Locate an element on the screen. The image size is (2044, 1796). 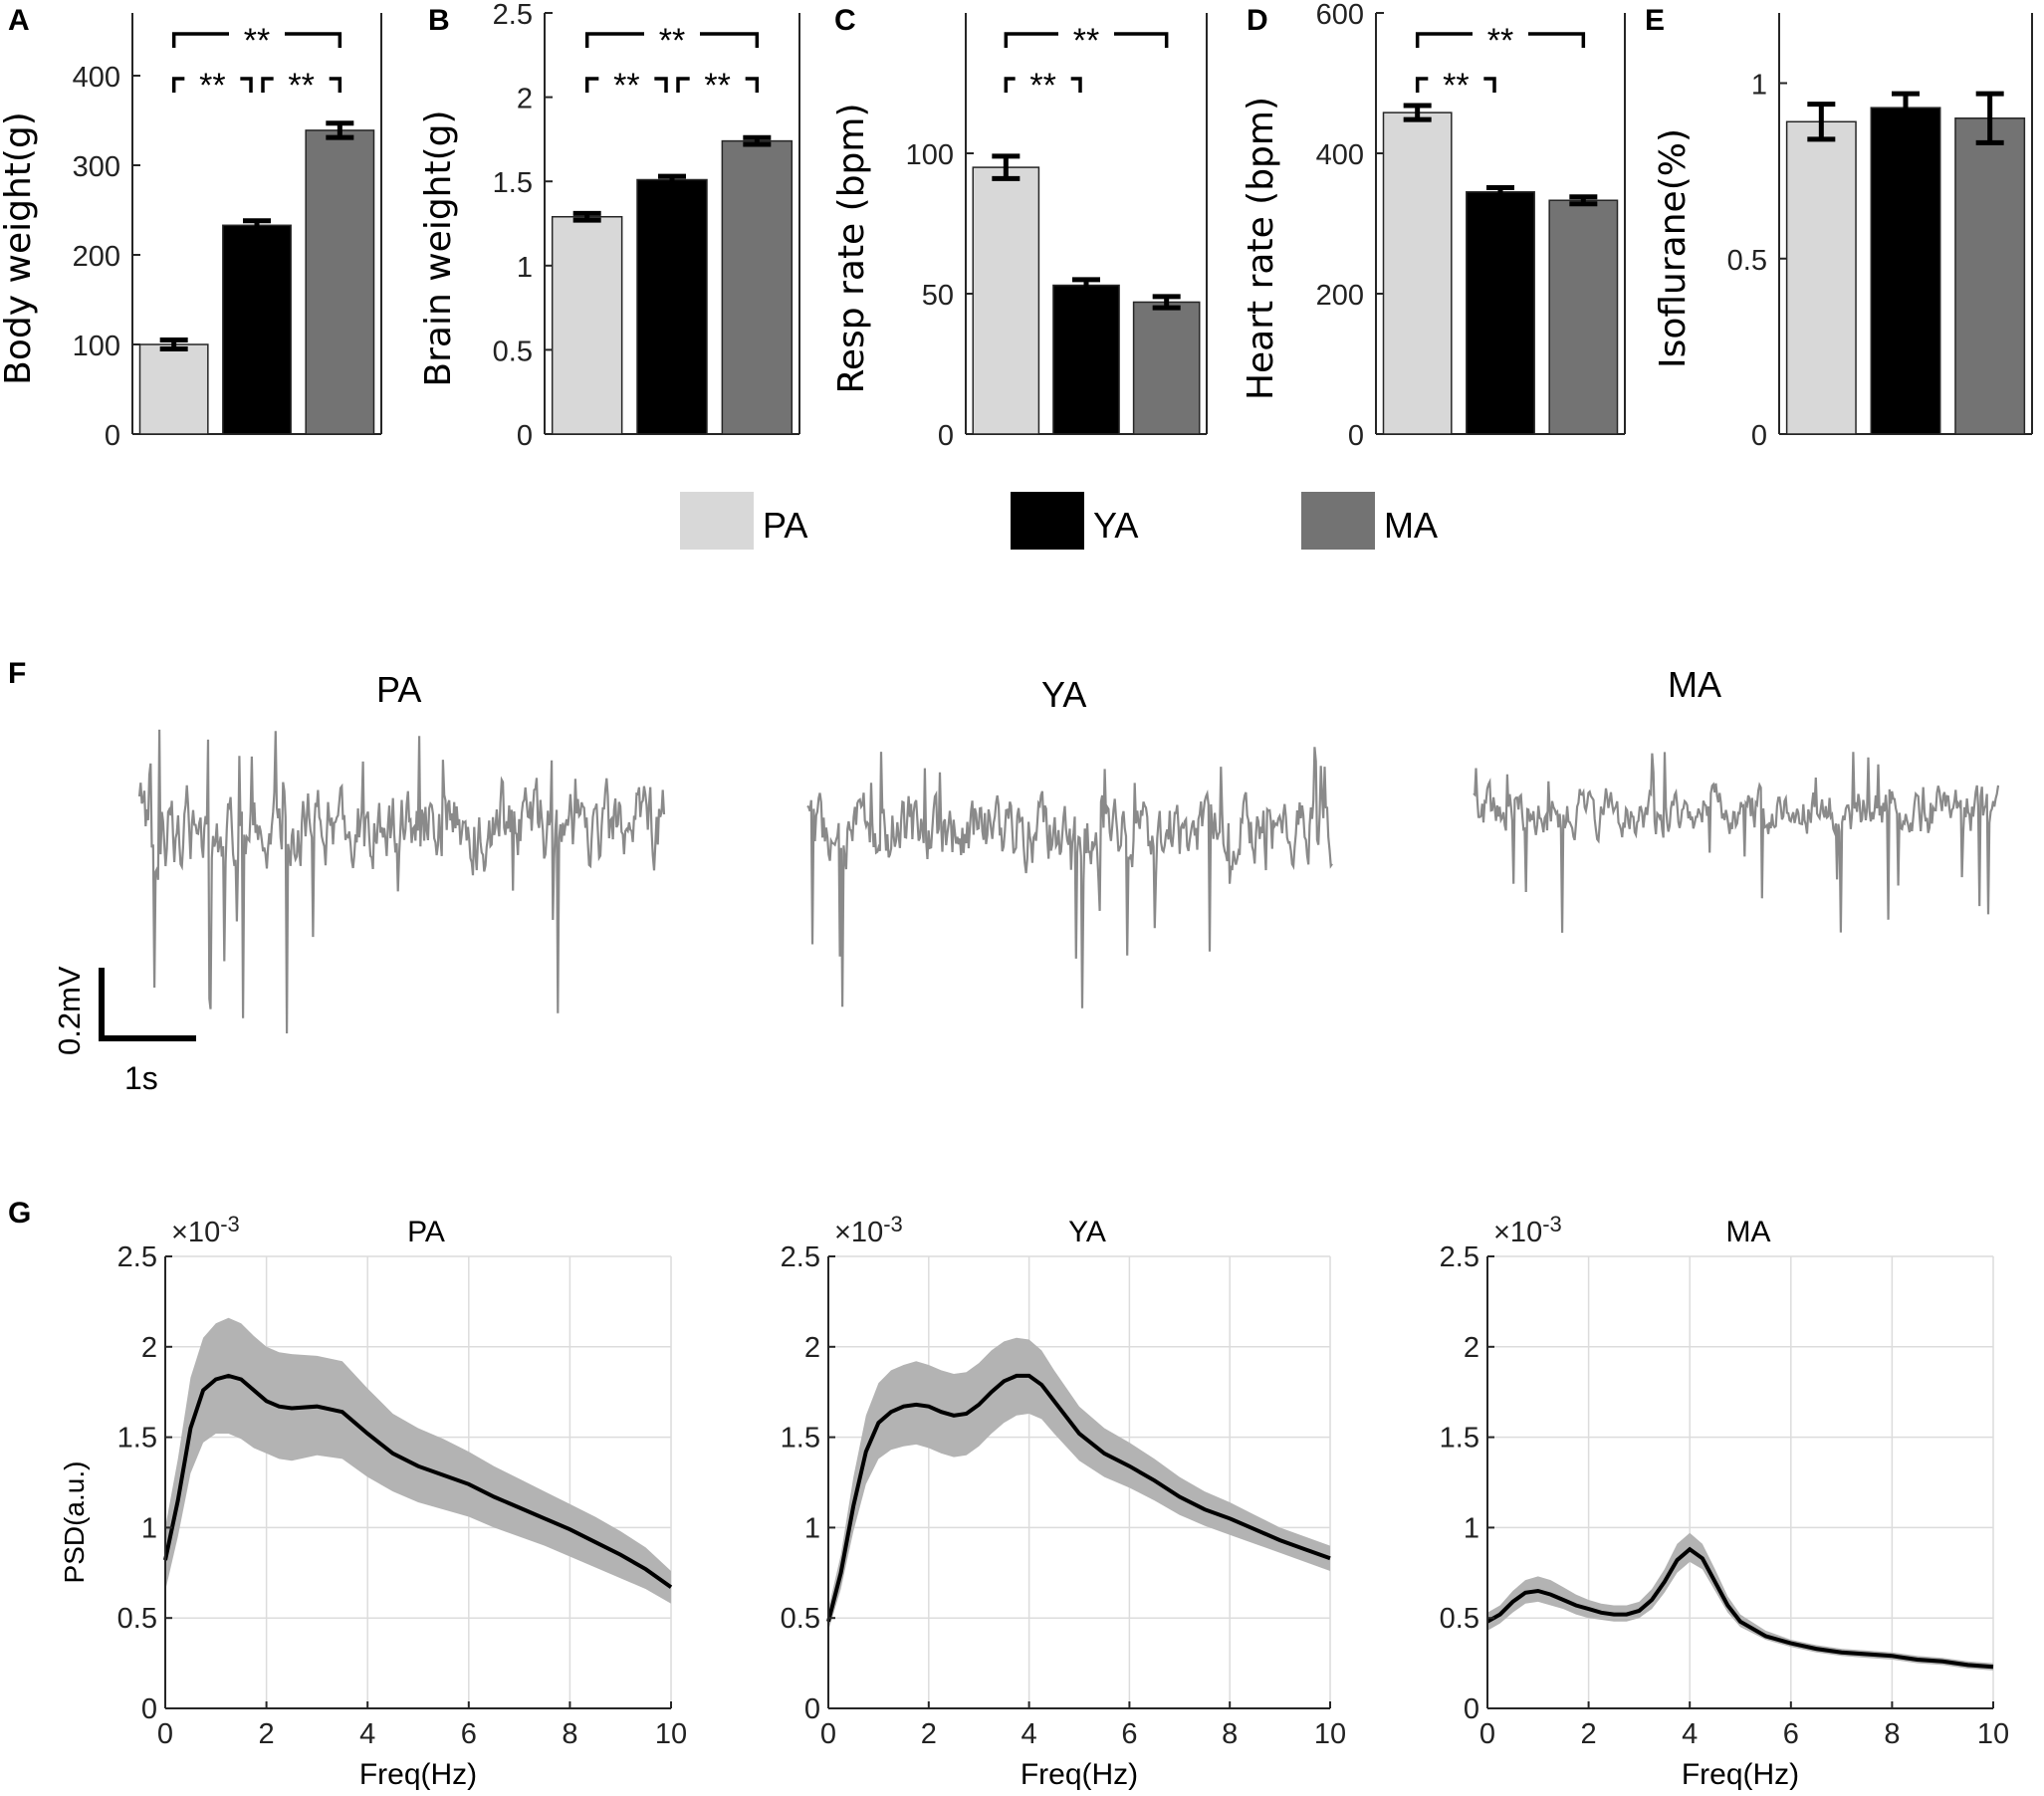
y-tick-label: 600 is located at coordinates (1340, 15).